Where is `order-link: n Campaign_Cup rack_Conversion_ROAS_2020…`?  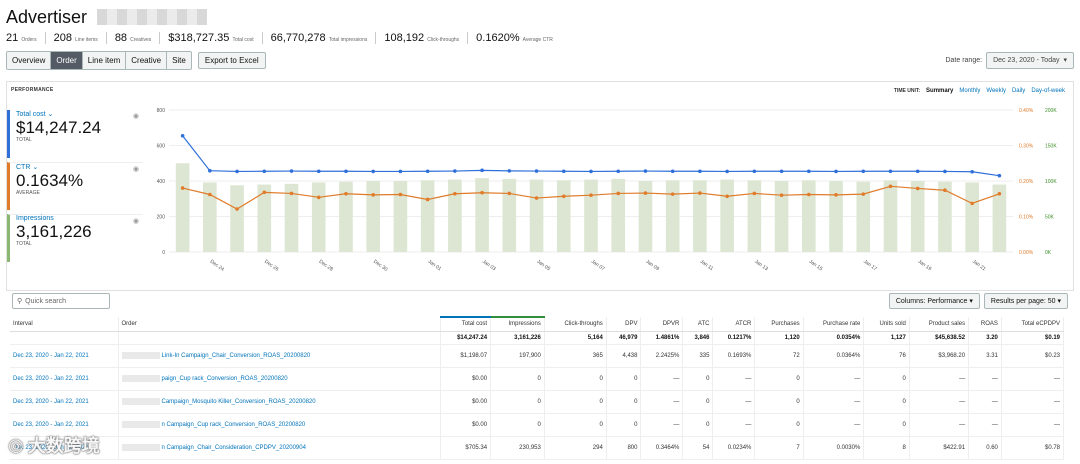 order-link: n Campaign_Cup rack_Conversion_ROAS_2020… is located at coordinates (233, 425).